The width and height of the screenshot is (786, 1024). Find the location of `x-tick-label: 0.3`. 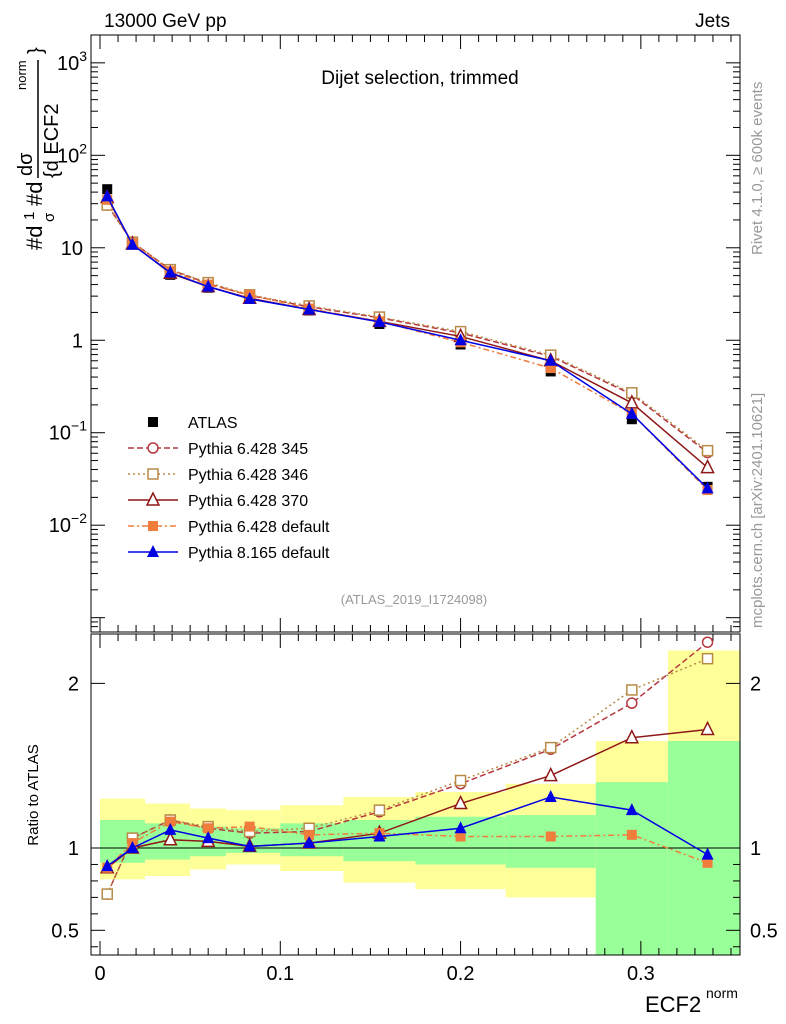

x-tick-label: 0.3 is located at coordinates (641, 974).